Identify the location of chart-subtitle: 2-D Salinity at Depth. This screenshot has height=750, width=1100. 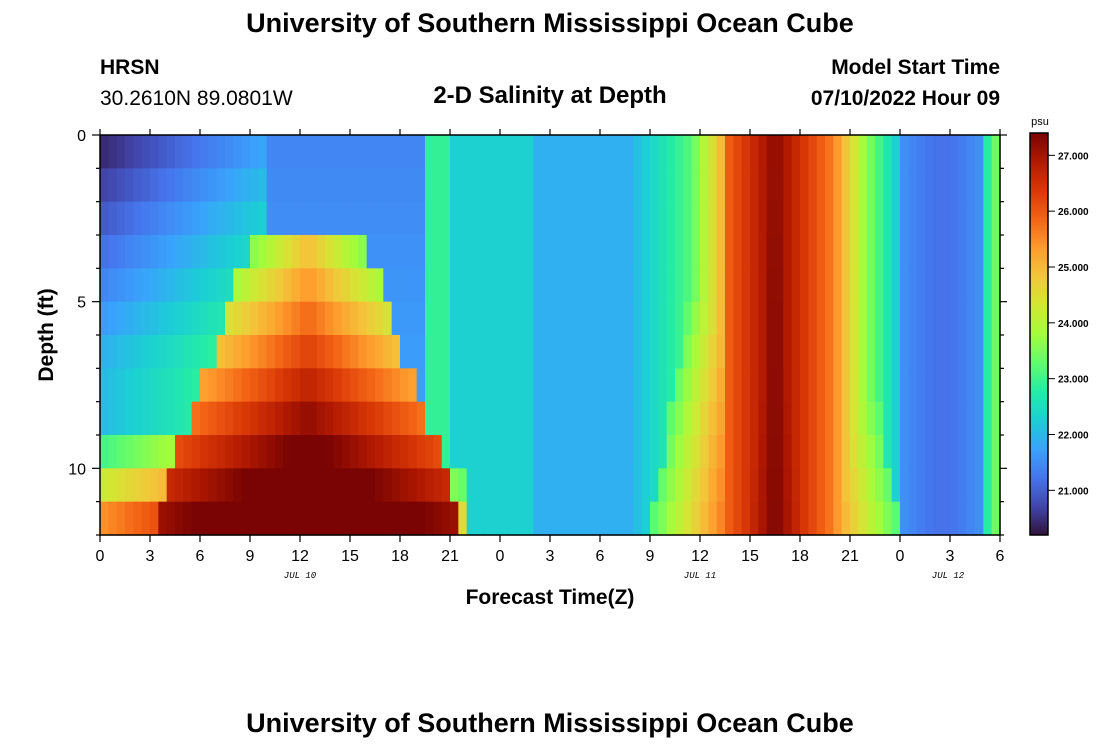
(550, 95).